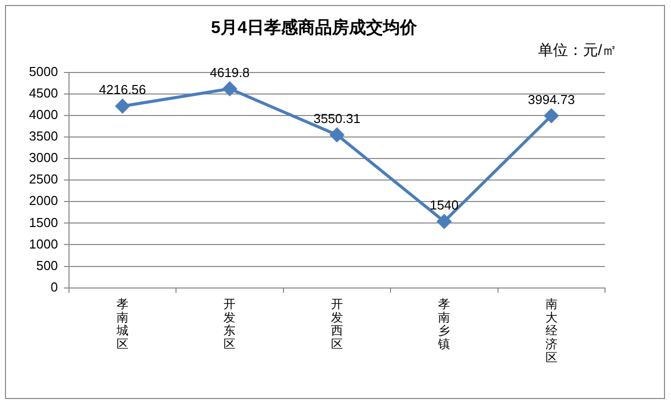 This screenshot has width=671, height=405. Describe the element at coordinates (43, 179) in the screenshot. I see `y-tick-label: 2500` at that location.